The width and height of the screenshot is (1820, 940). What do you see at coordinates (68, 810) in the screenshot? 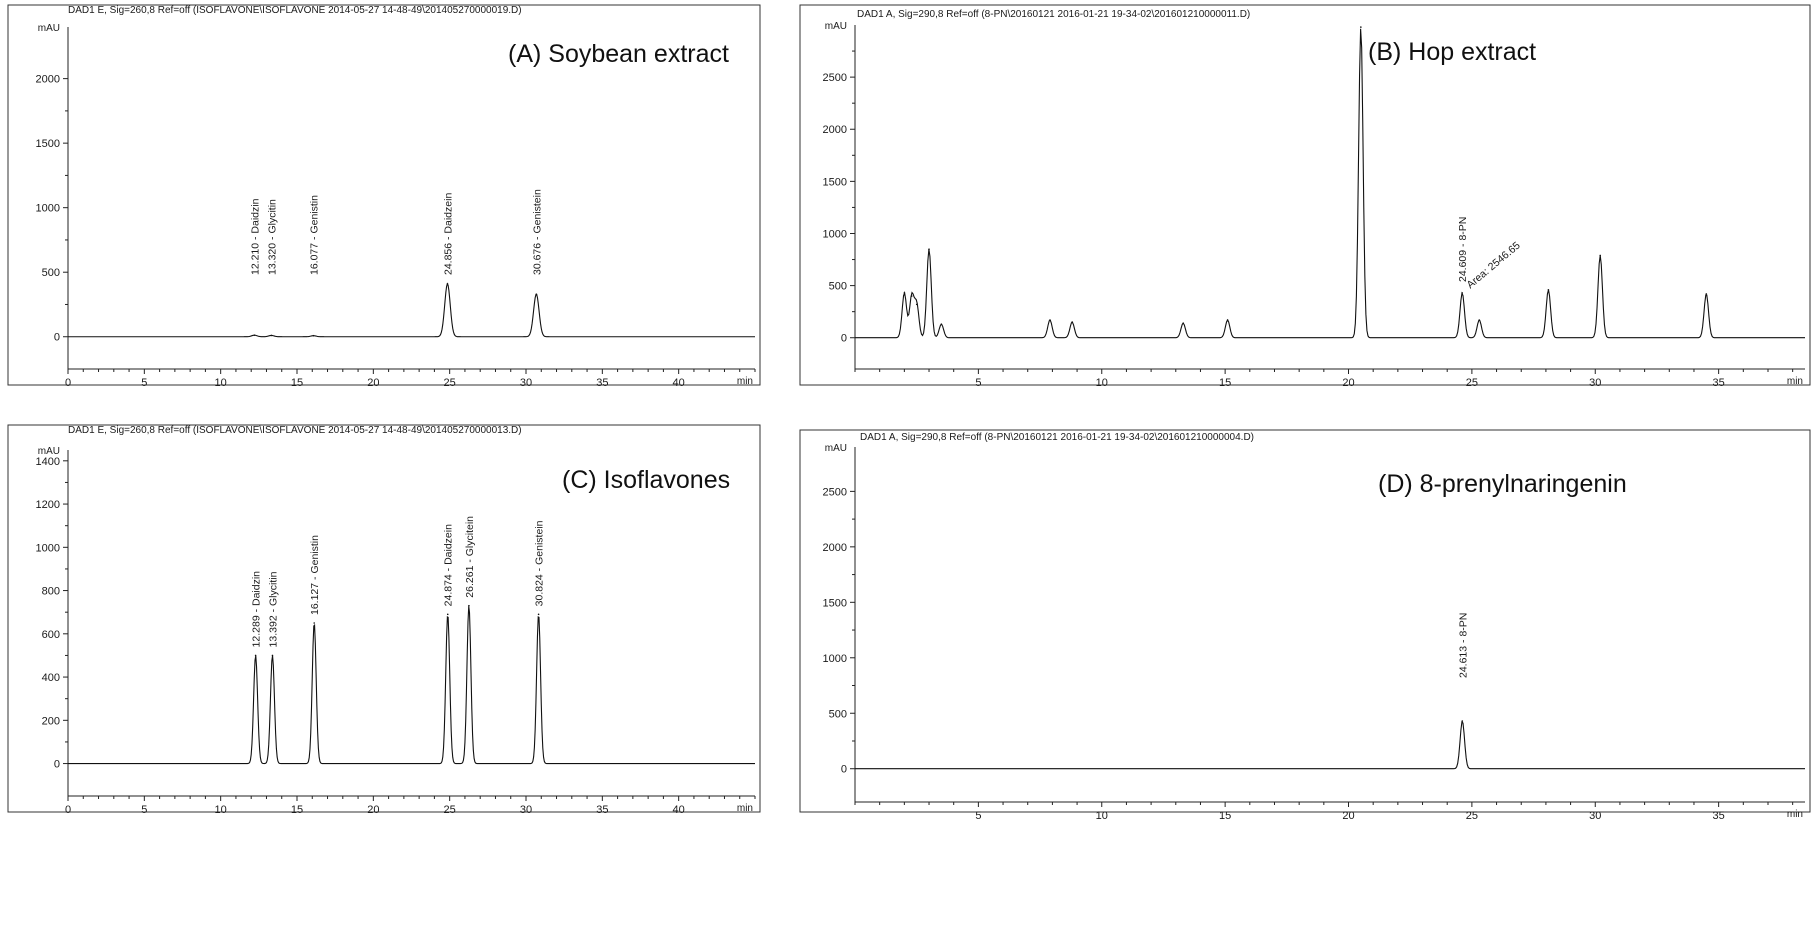
I see `x-tick-label: 0` at bounding box center [68, 810].